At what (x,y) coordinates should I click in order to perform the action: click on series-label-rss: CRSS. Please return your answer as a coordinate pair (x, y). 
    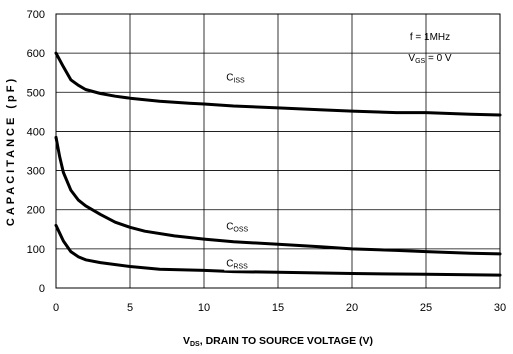
    Looking at the image, I should click on (237, 264).